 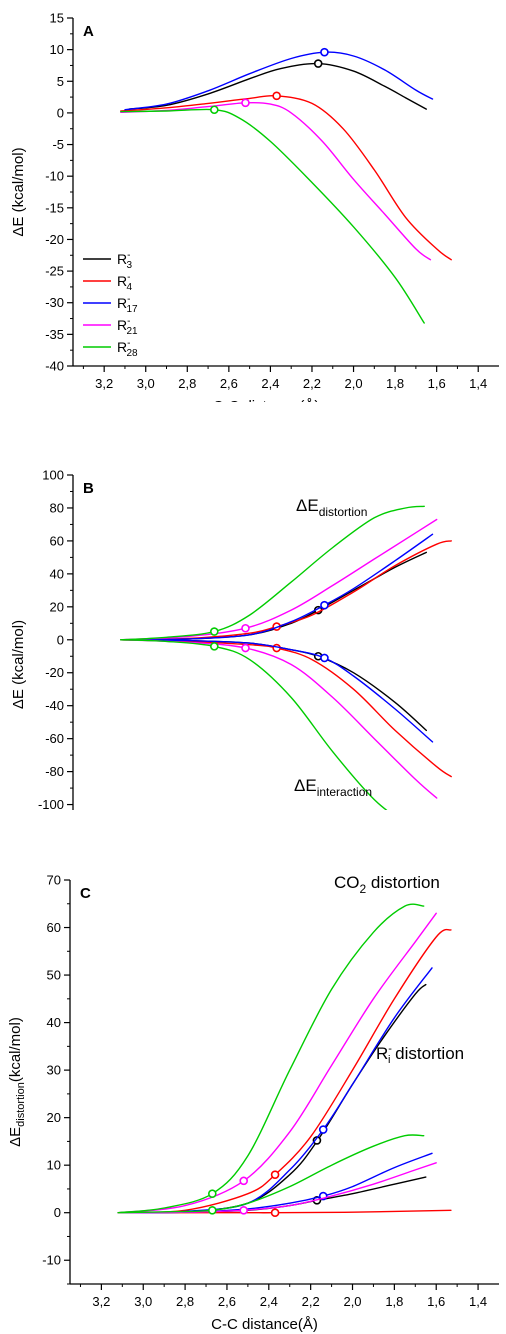 What do you see at coordinates (54, 302) in the screenshot?
I see `y-tick-label: -30` at bounding box center [54, 302].